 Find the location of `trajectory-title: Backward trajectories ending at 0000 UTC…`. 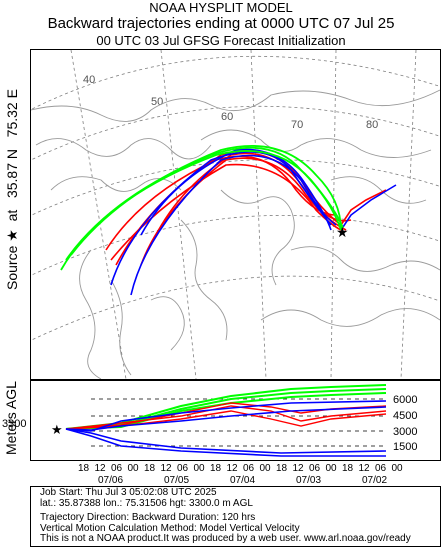

trajectory-title: Backward trajectories ending at 0000 UTC… is located at coordinates (221, 23).